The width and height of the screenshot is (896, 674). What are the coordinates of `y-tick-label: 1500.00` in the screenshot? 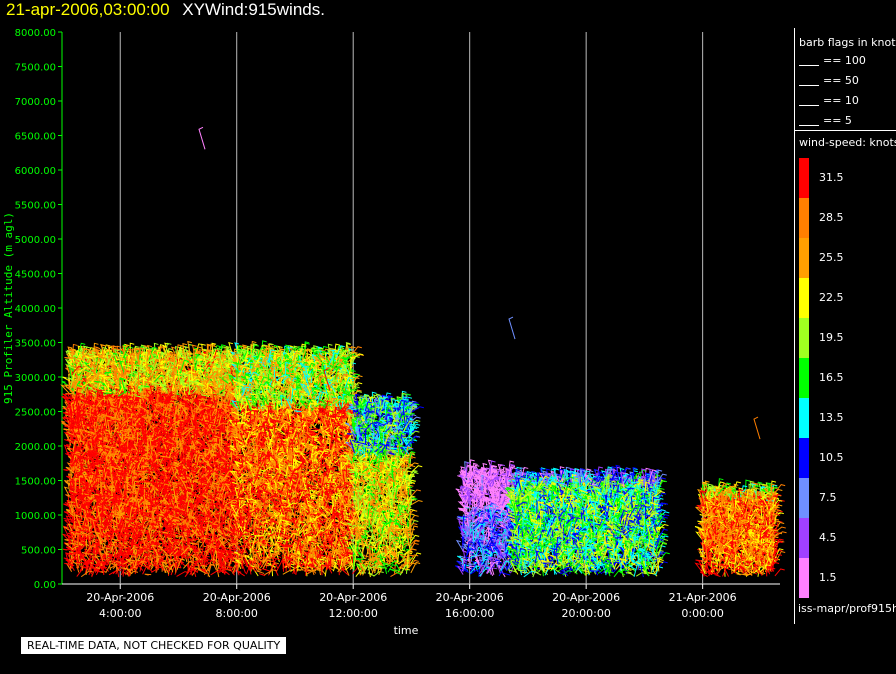 It's located at (35, 482).